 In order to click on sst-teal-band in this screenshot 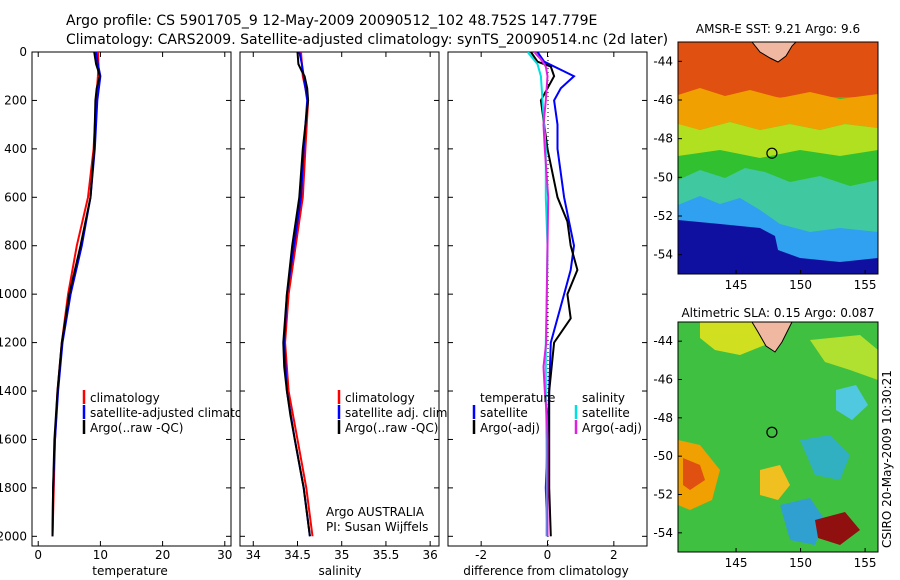, I will do `click(778, 208)`.